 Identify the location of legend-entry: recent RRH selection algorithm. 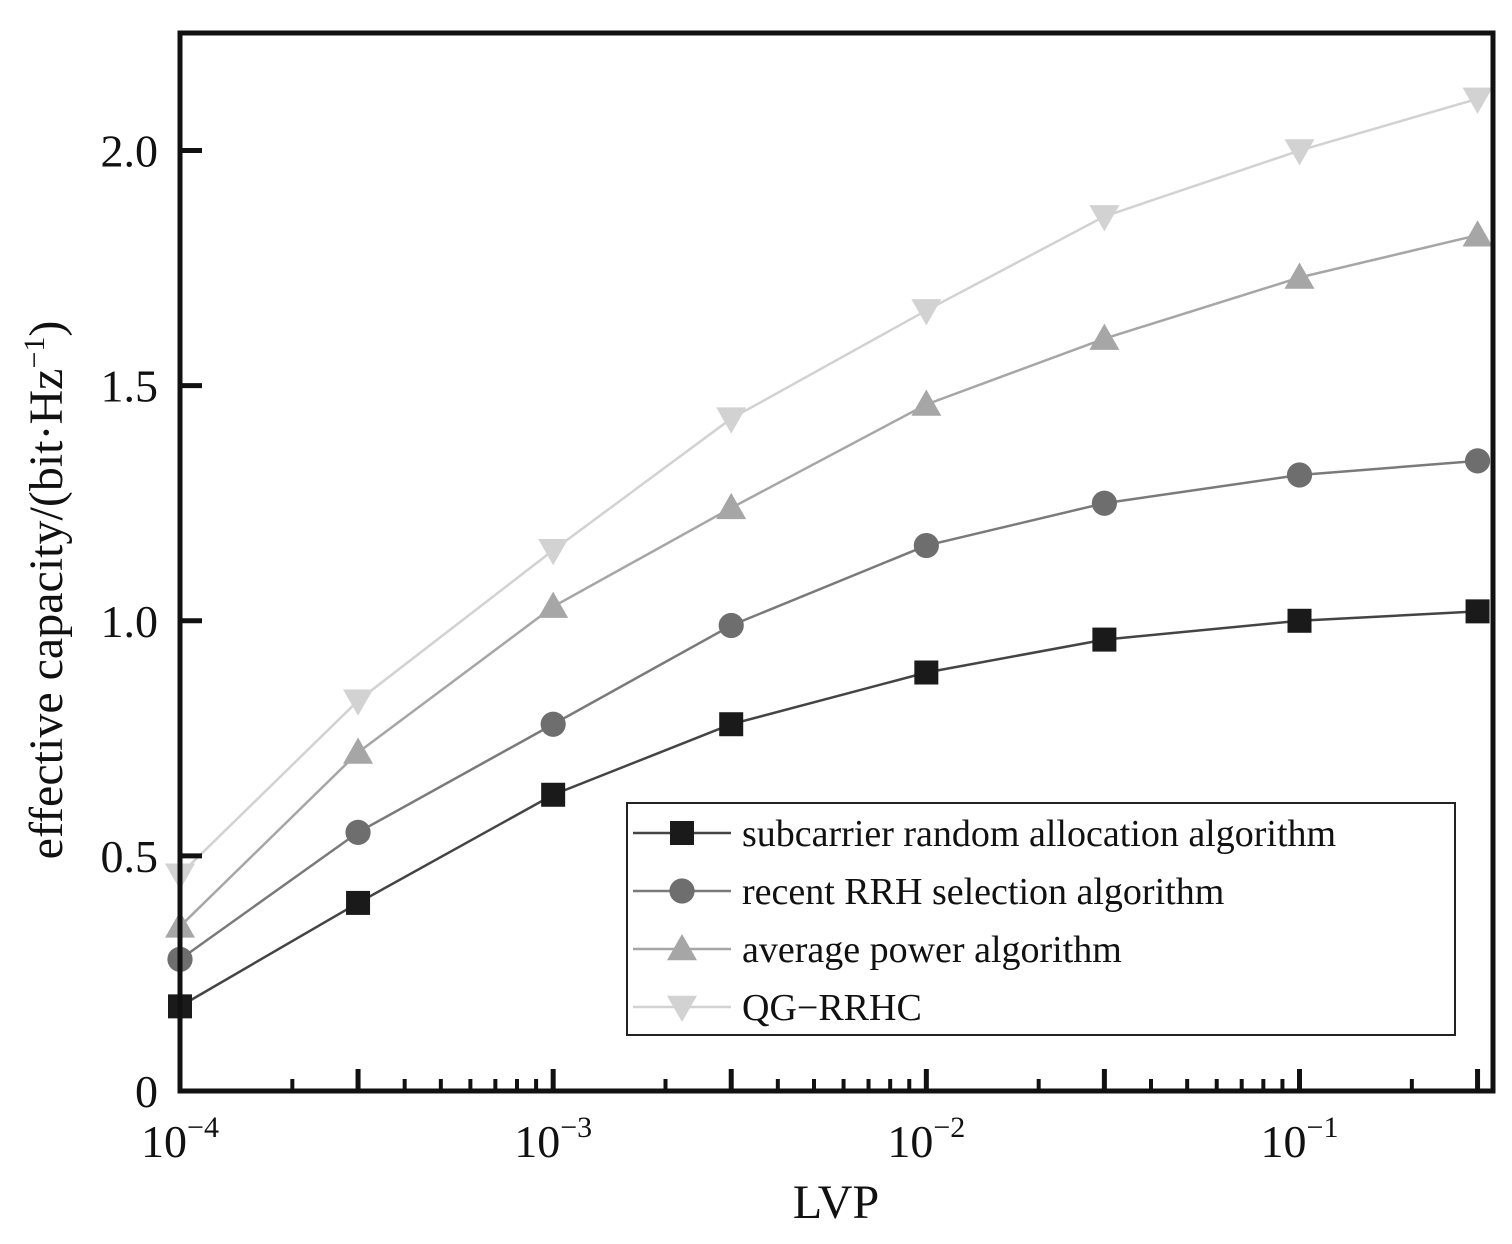
(928, 892).